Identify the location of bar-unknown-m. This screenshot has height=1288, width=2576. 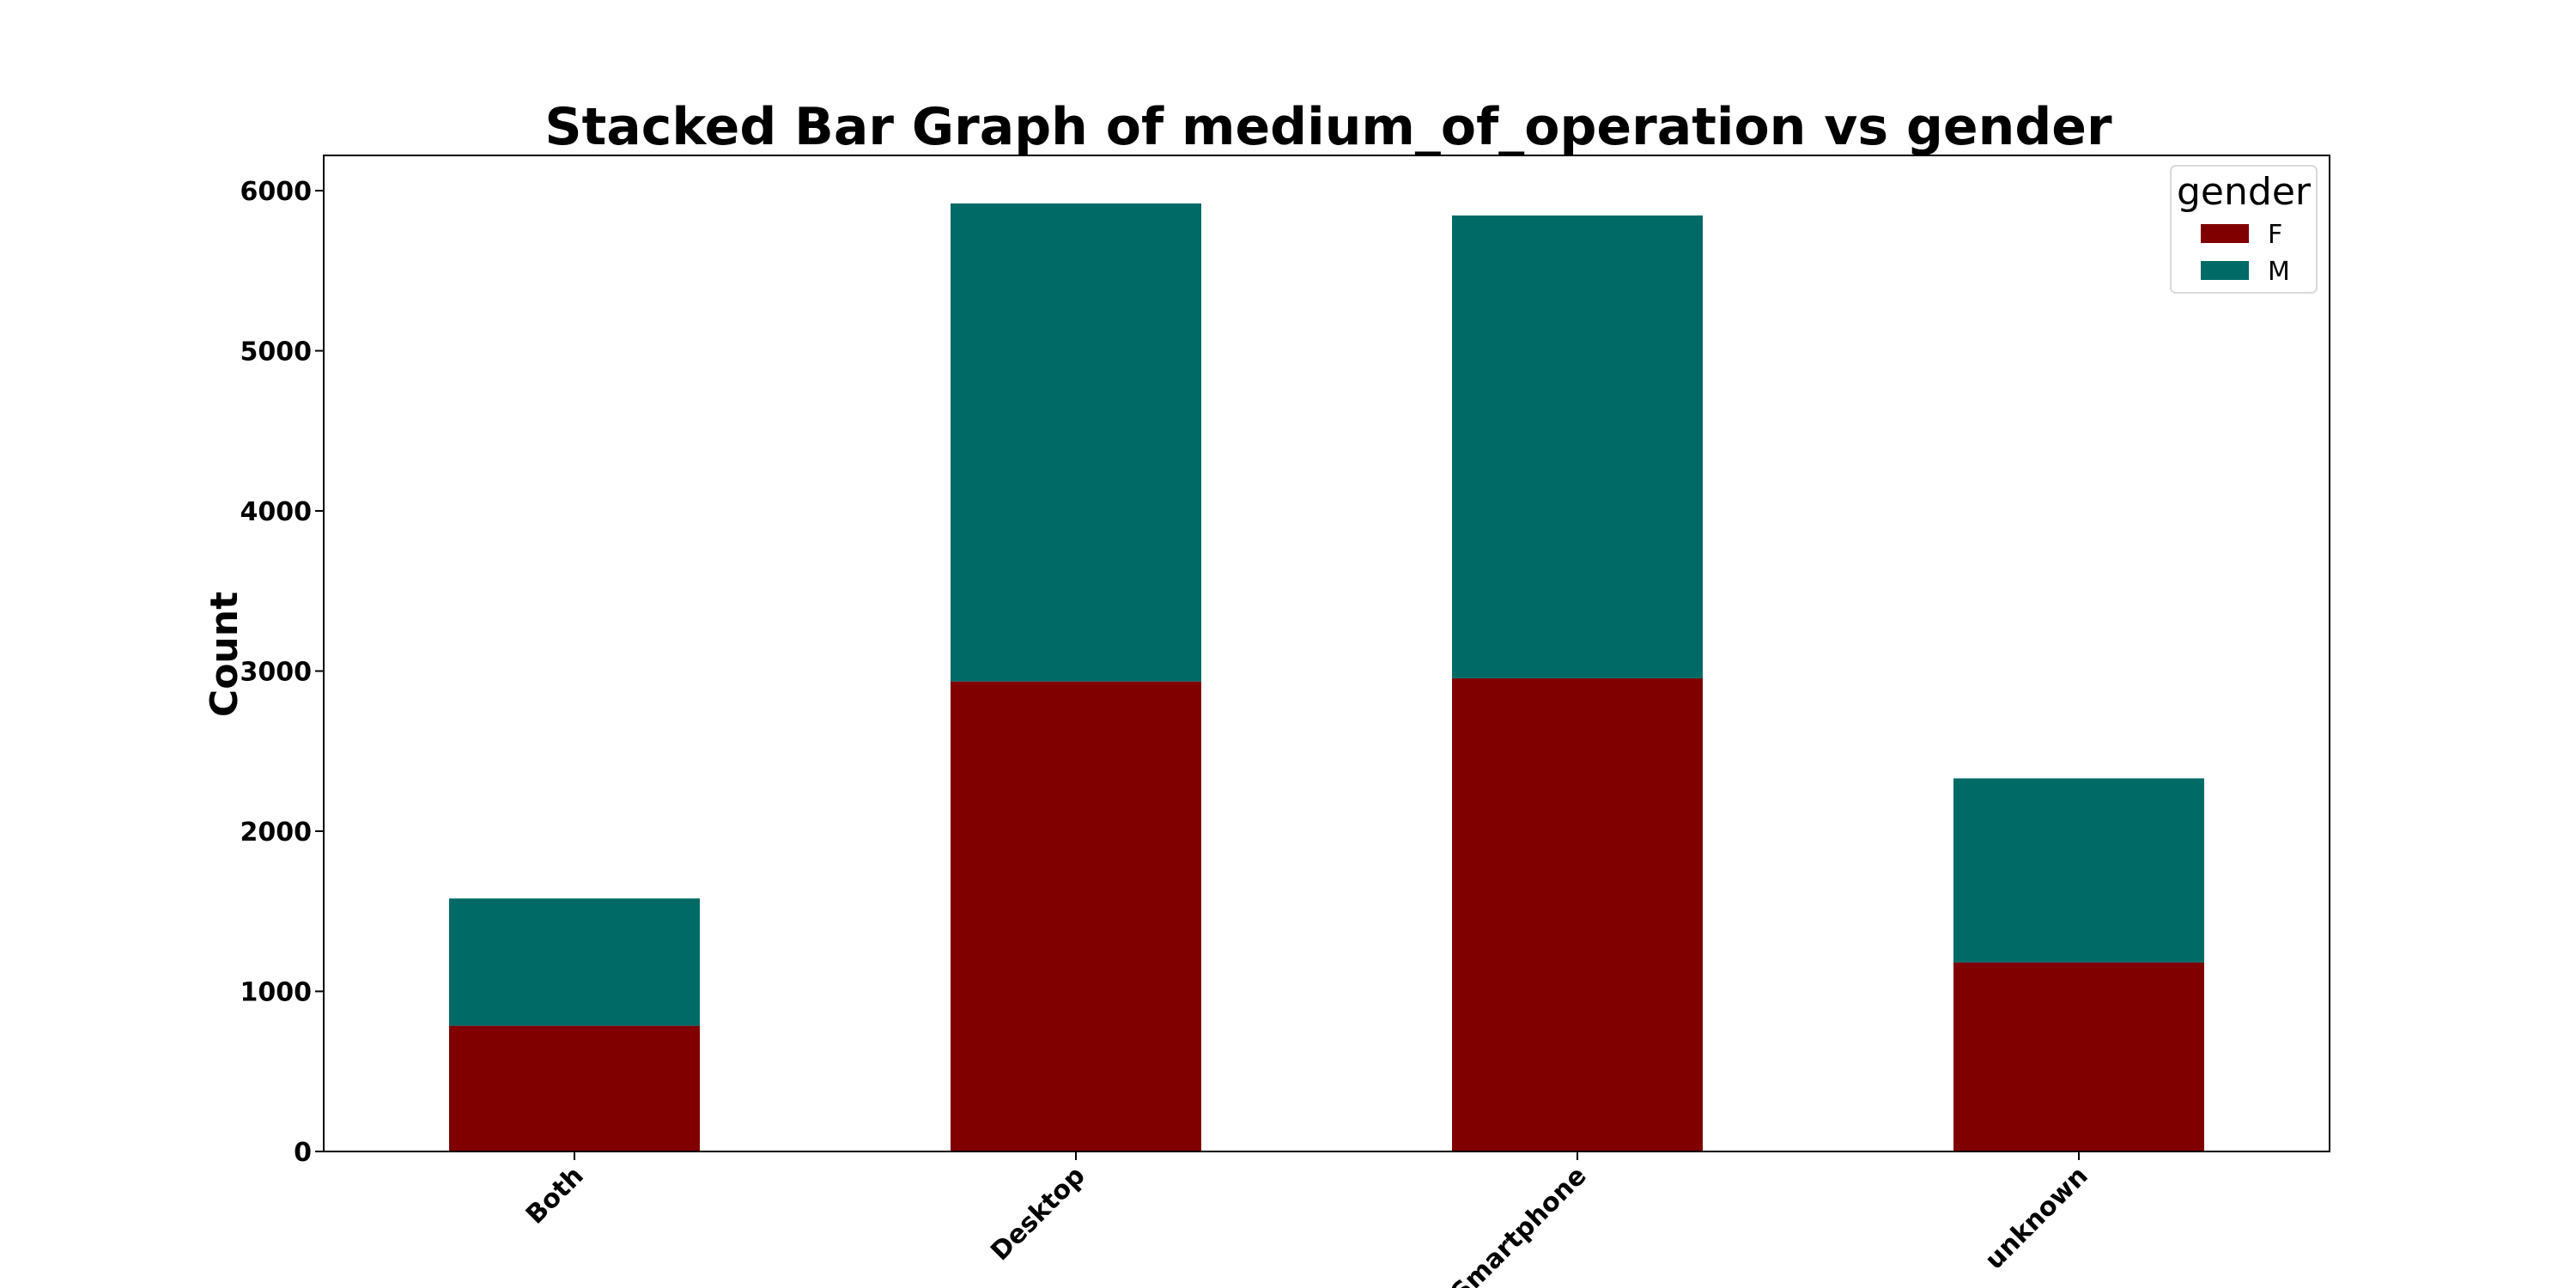
(2078, 870).